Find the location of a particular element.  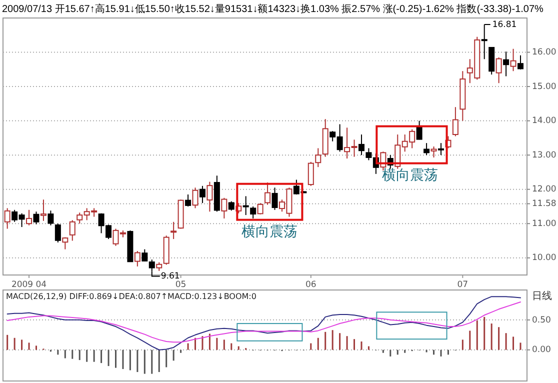

y-tick-label: 0.50 is located at coordinates (541, 320).